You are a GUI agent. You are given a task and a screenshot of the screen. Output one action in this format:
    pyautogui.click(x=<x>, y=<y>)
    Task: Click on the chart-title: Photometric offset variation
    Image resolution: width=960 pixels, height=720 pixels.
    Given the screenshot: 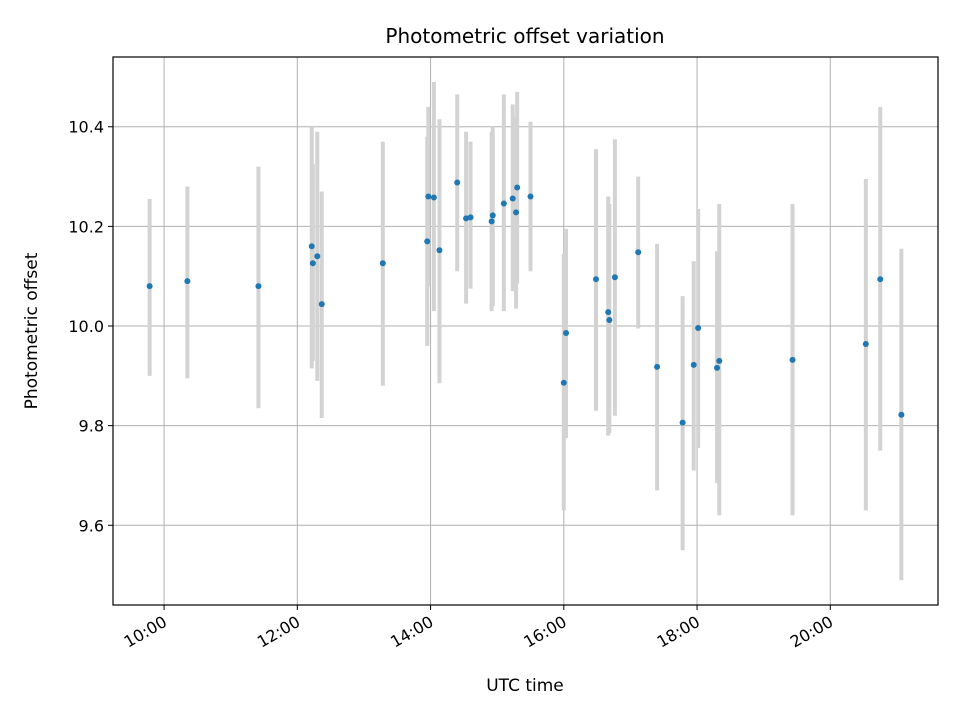 What is the action you would take?
    pyautogui.click(x=524, y=36)
    